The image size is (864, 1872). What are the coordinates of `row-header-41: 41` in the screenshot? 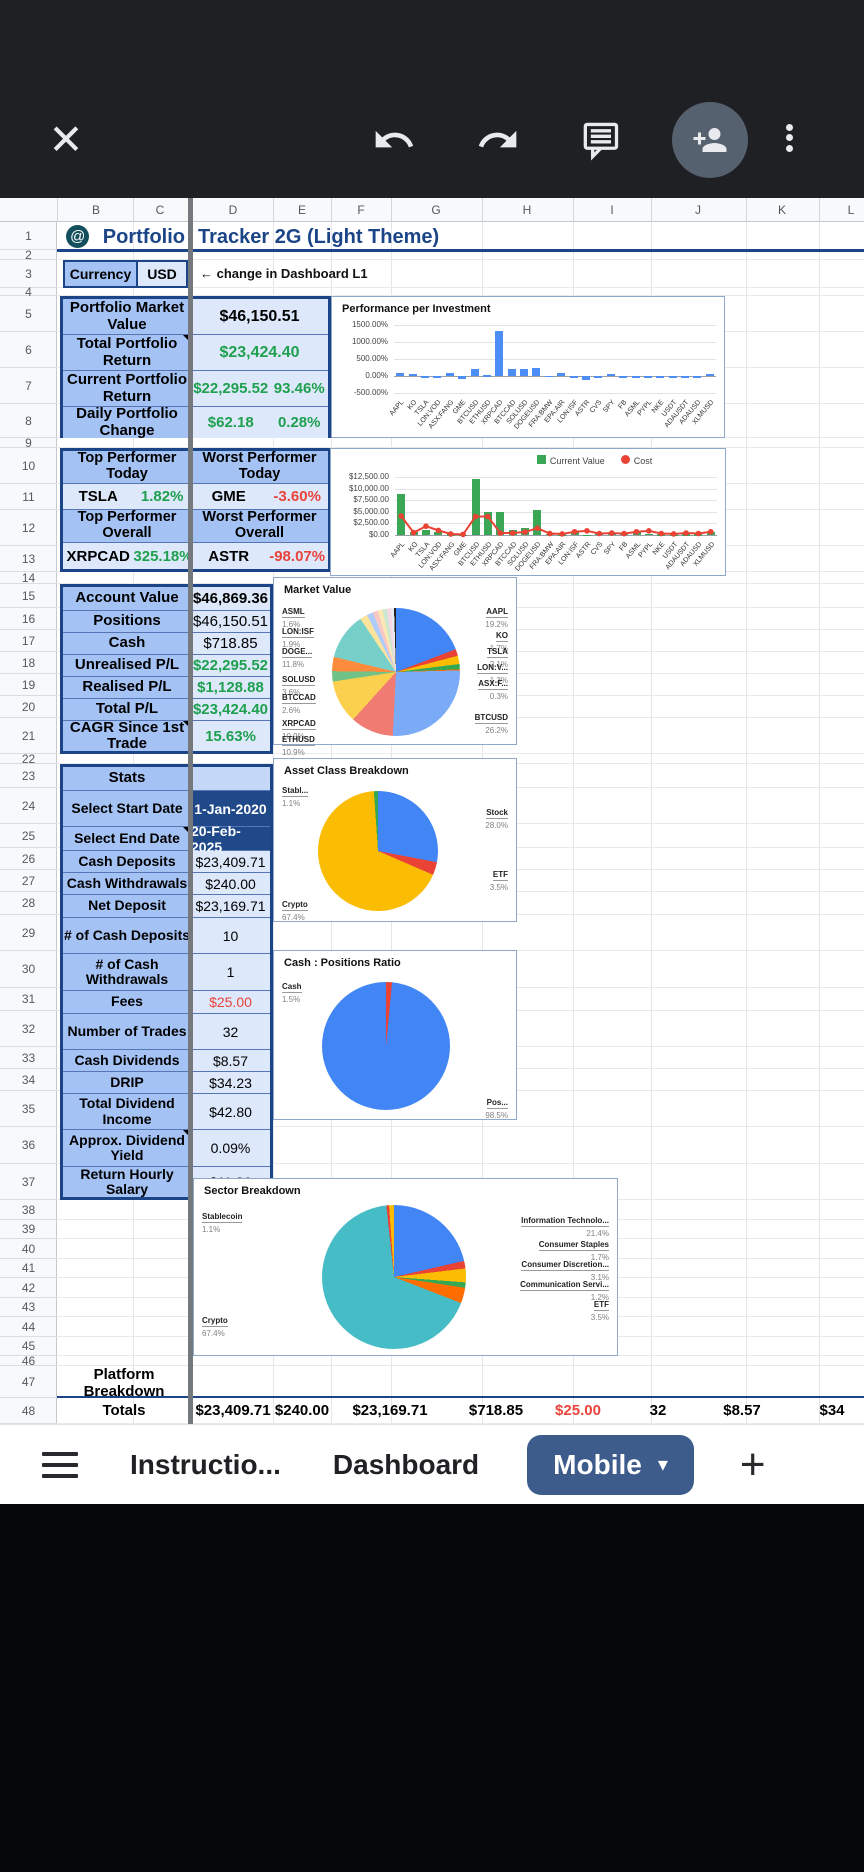 It's located at (28, 1268).